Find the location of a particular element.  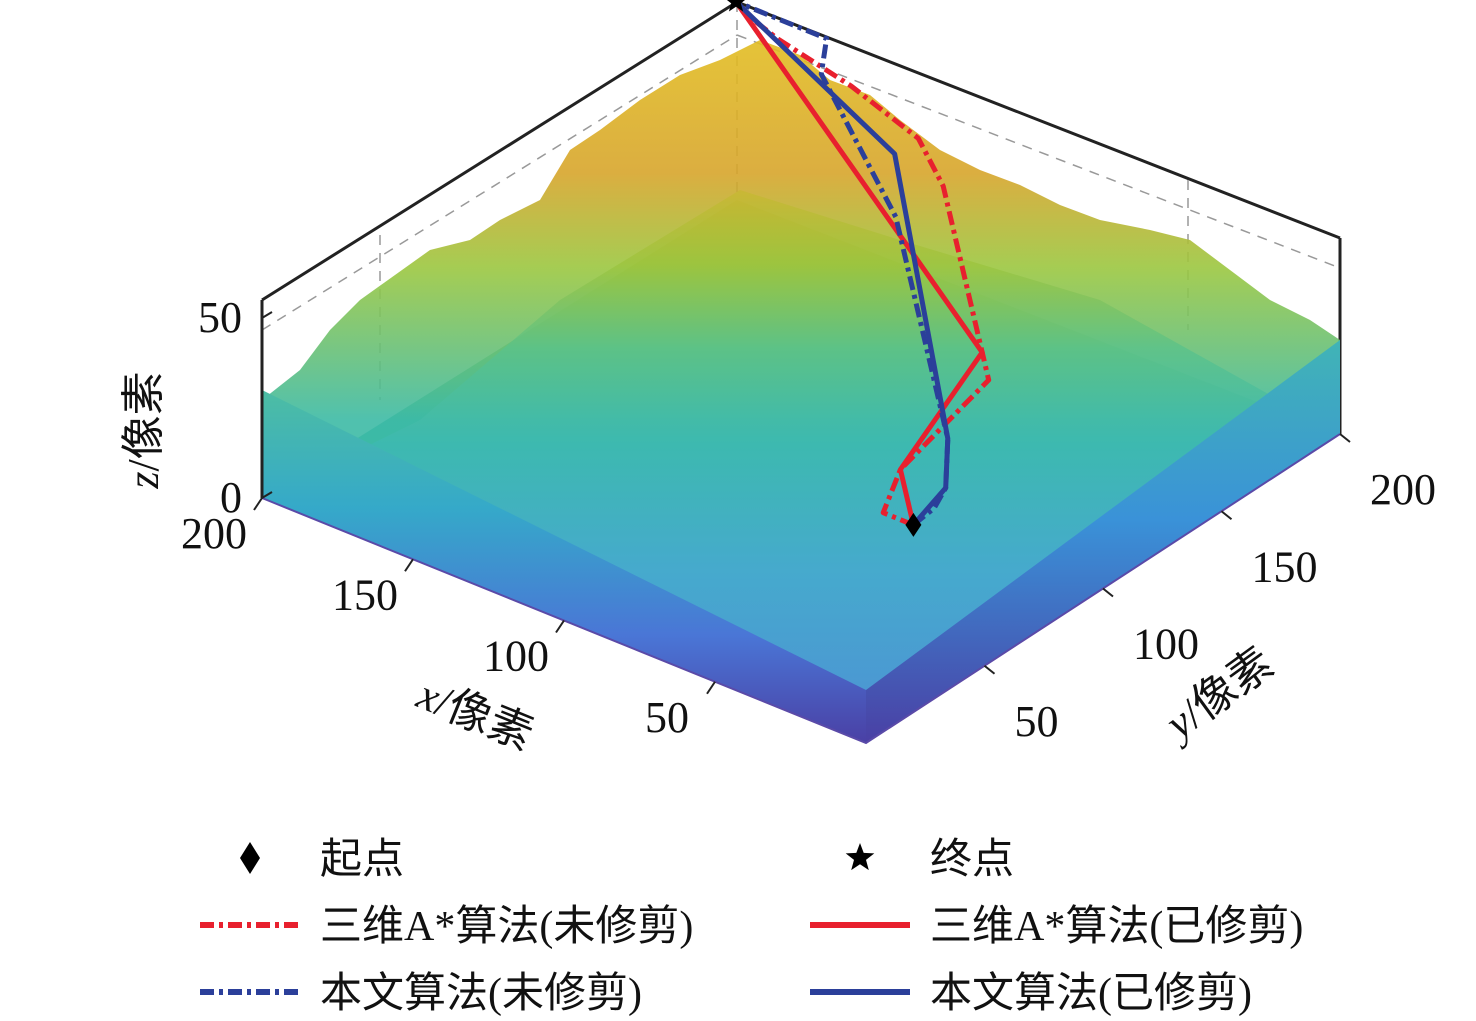

legend-item-ours_unpruned: 本文算法(未修剪) is located at coordinates (421, 993).